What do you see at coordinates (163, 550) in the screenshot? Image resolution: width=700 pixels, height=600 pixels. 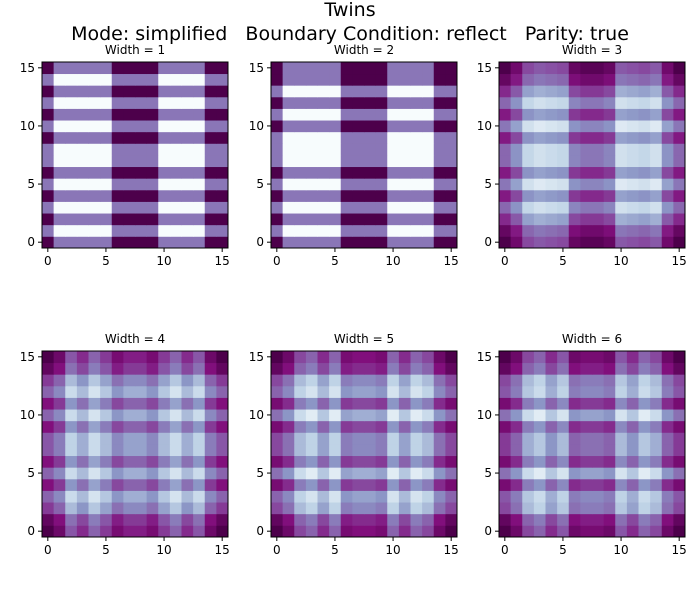 I see `x-tick-label: 10` at bounding box center [163, 550].